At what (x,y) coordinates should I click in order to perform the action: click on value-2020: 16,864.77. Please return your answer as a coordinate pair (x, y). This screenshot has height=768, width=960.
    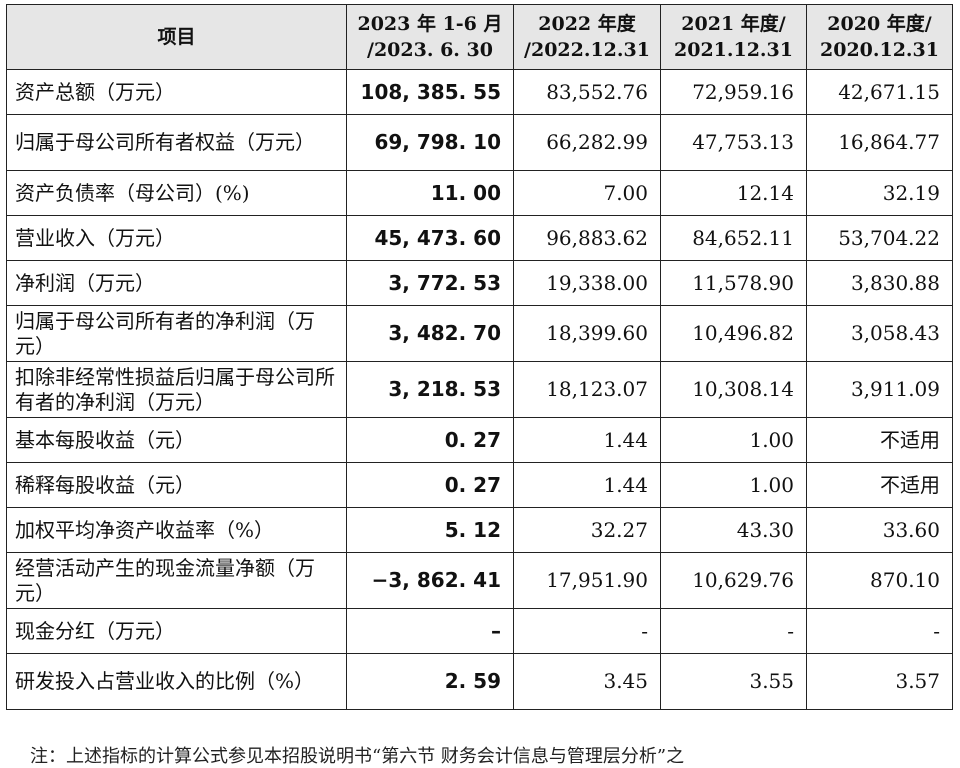
    Looking at the image, I should click on (879, 142).